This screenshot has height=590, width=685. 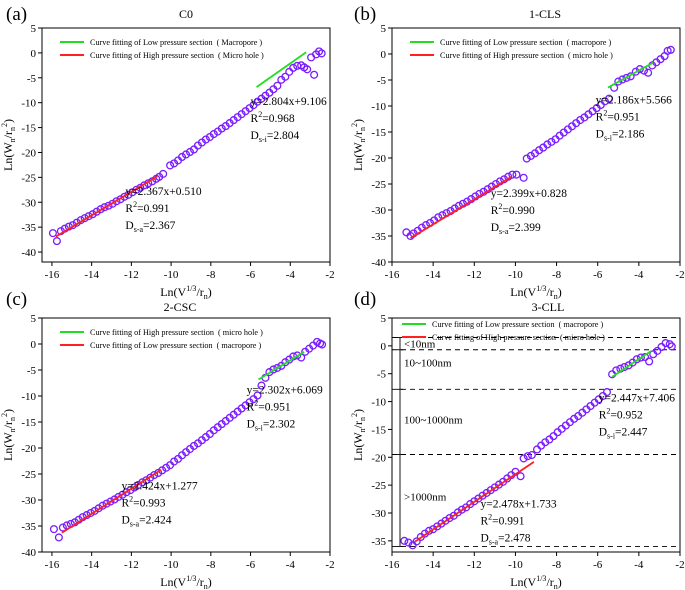 I want to click on fit-r-squared: R2=0.968, so click(x=273, y=117).